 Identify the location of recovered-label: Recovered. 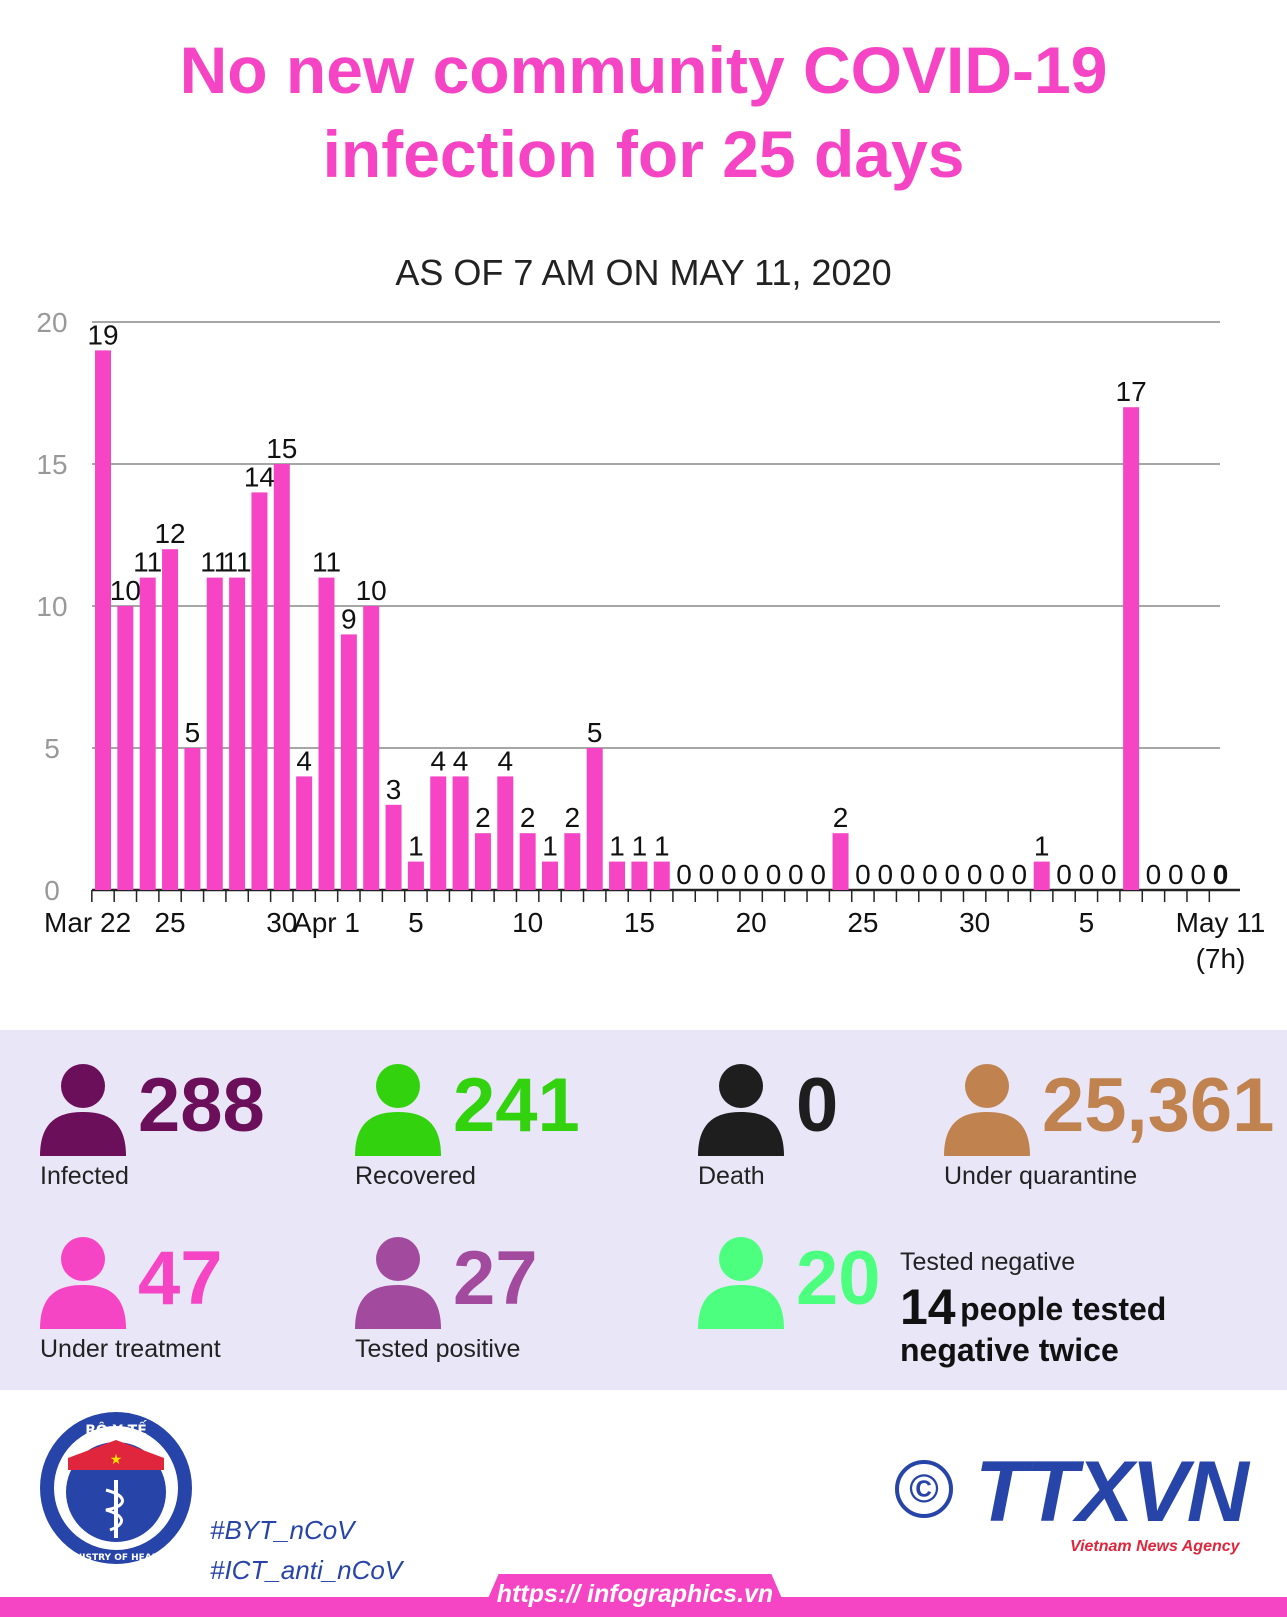
(415, 1176).